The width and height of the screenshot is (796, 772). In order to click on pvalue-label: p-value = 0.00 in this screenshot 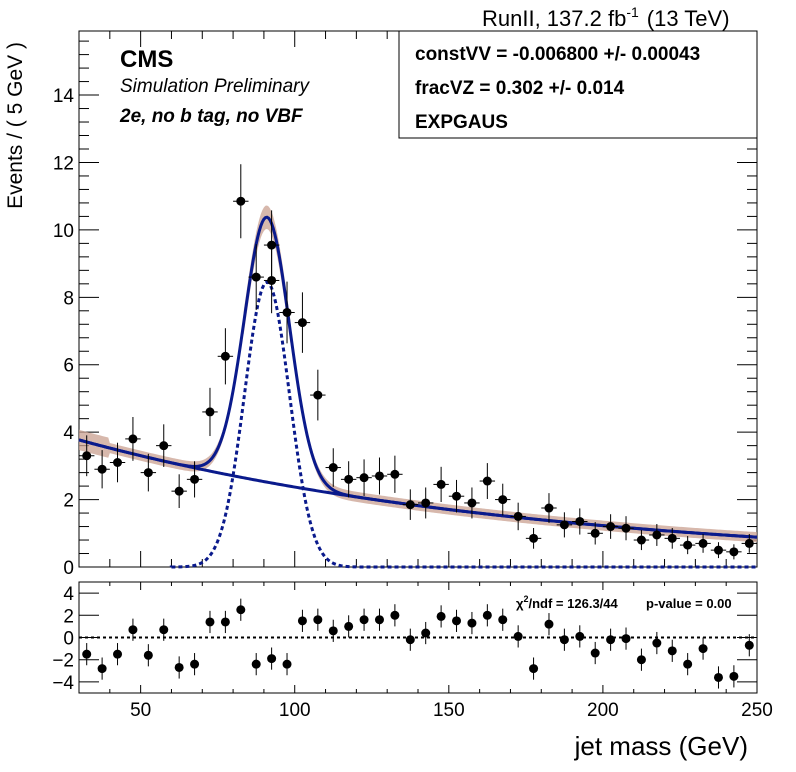, I will do `click(689, 603)`.